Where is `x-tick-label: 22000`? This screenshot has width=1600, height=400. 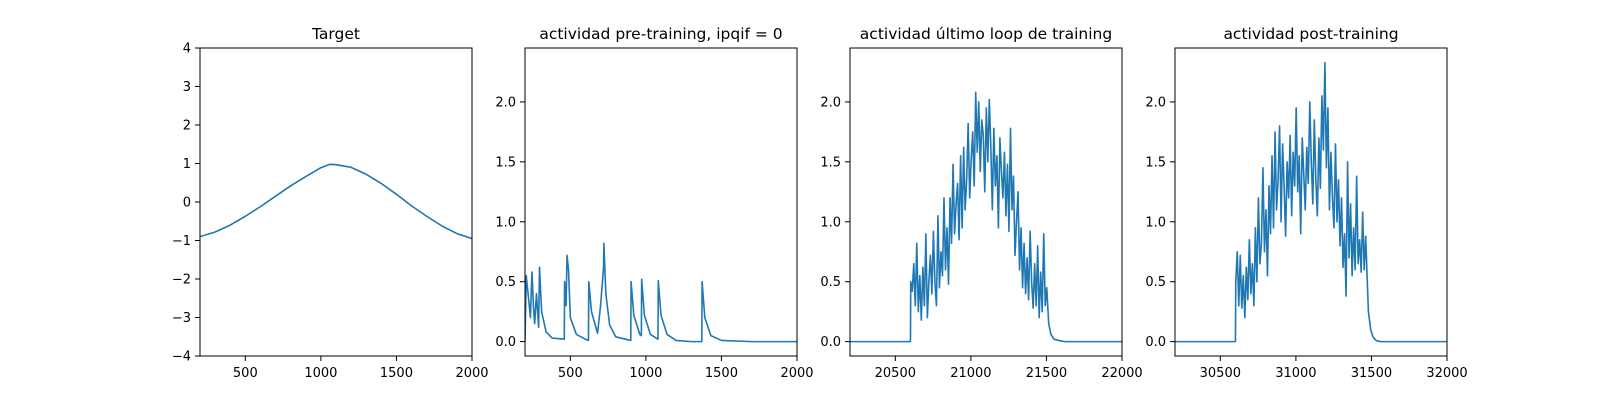 x-tick-label: 22000 is located at coordinates (1121, 373).